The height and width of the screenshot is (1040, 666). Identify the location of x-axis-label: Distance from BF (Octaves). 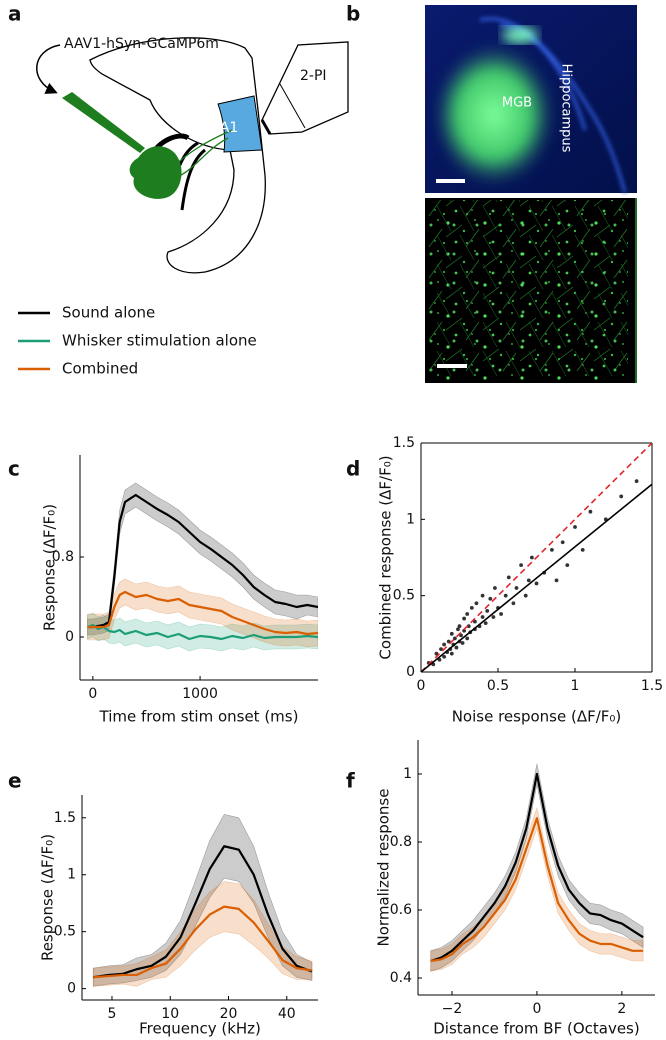
(536, 1029).